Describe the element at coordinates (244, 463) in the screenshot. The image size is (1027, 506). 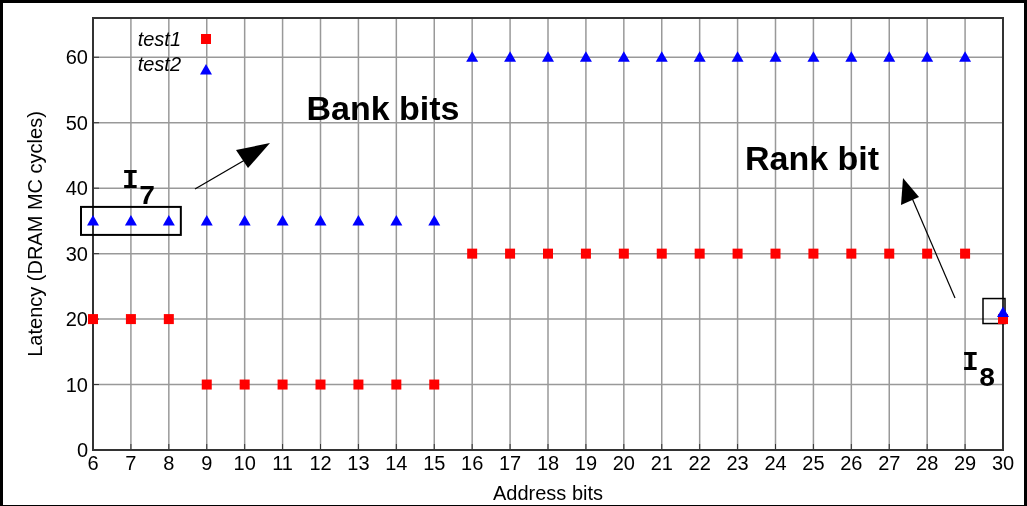
I see `x-tick-label: 10` at that location.